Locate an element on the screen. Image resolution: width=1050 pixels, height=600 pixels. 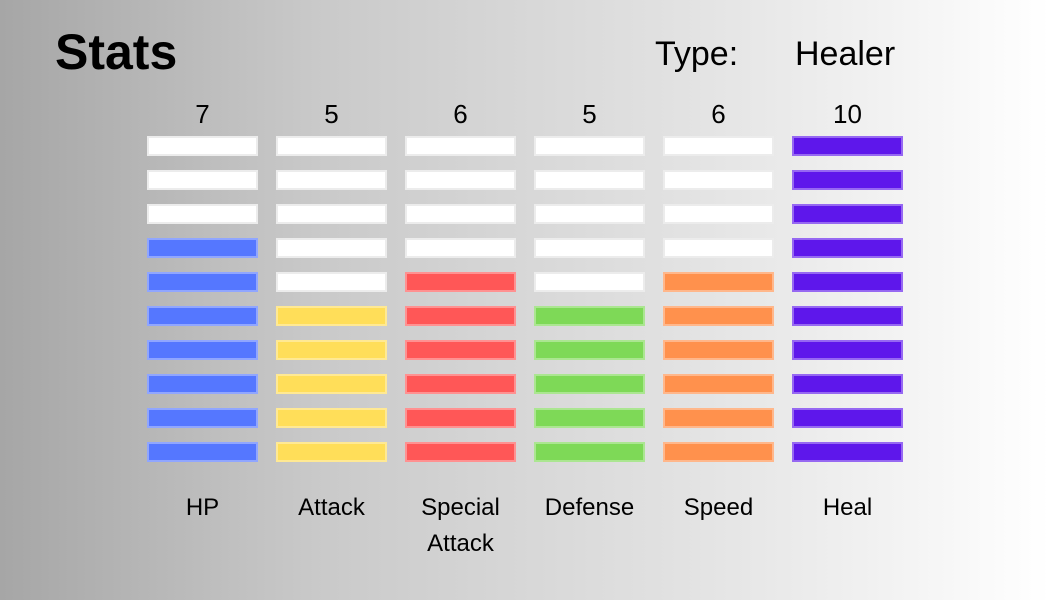
type-value: Healer is located at coordinates (845, 54).